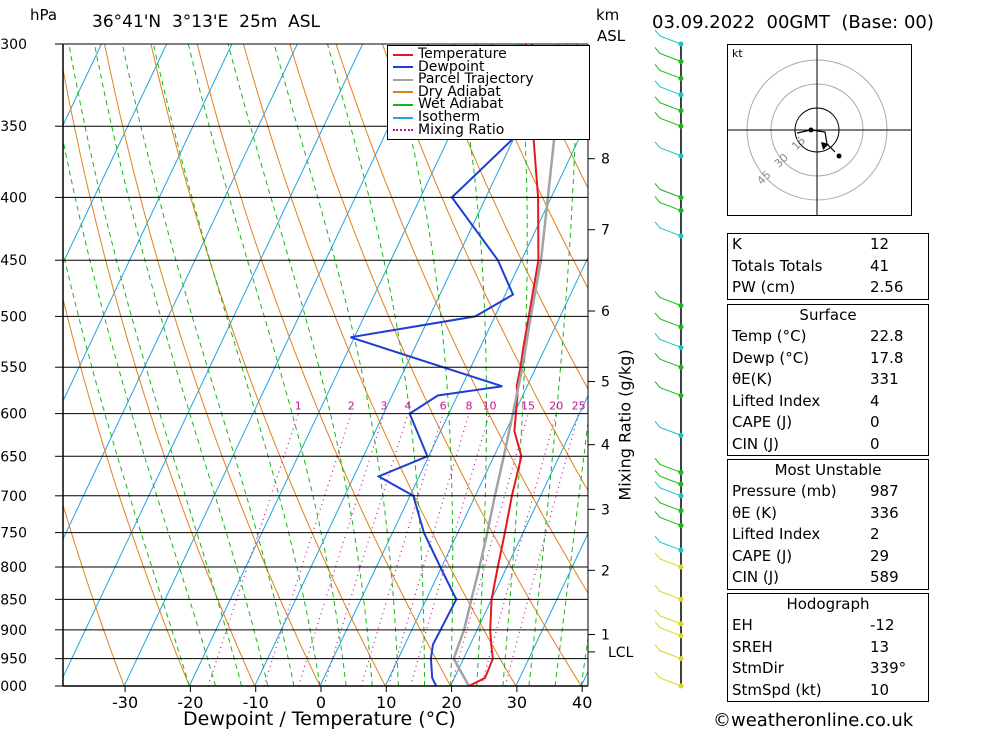 The image size is (1000, 733). Describe the element at coordinates (321, 702) in the screenshot. I see `x-tick-label: 0` at that location.